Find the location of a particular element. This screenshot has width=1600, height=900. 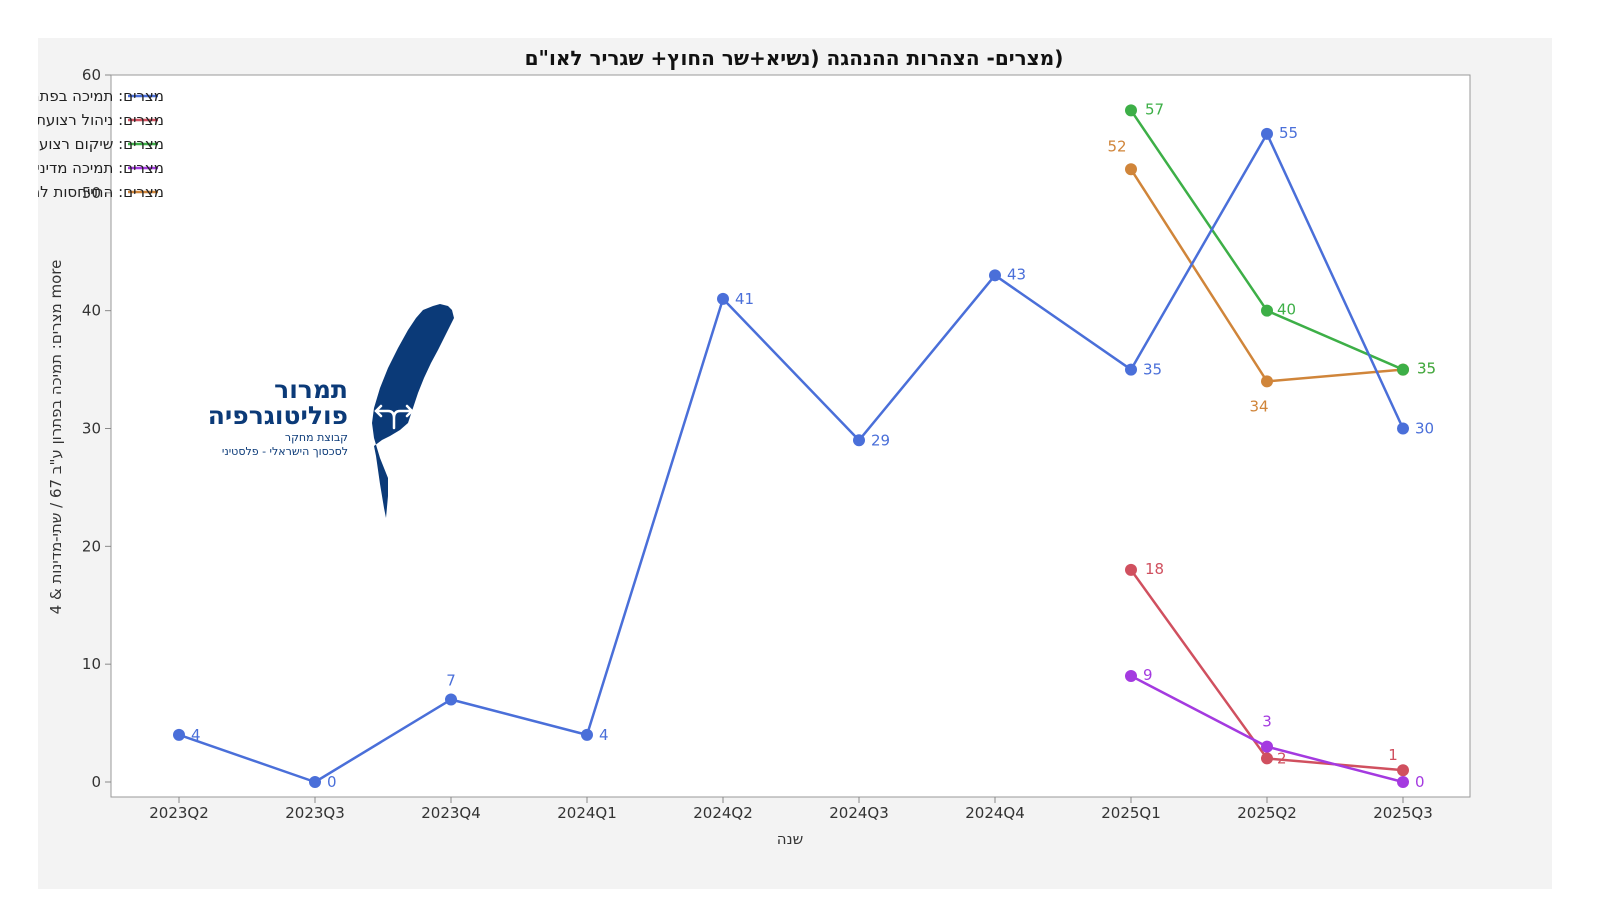

data-label: 41 is located at coordinates (744, 299).